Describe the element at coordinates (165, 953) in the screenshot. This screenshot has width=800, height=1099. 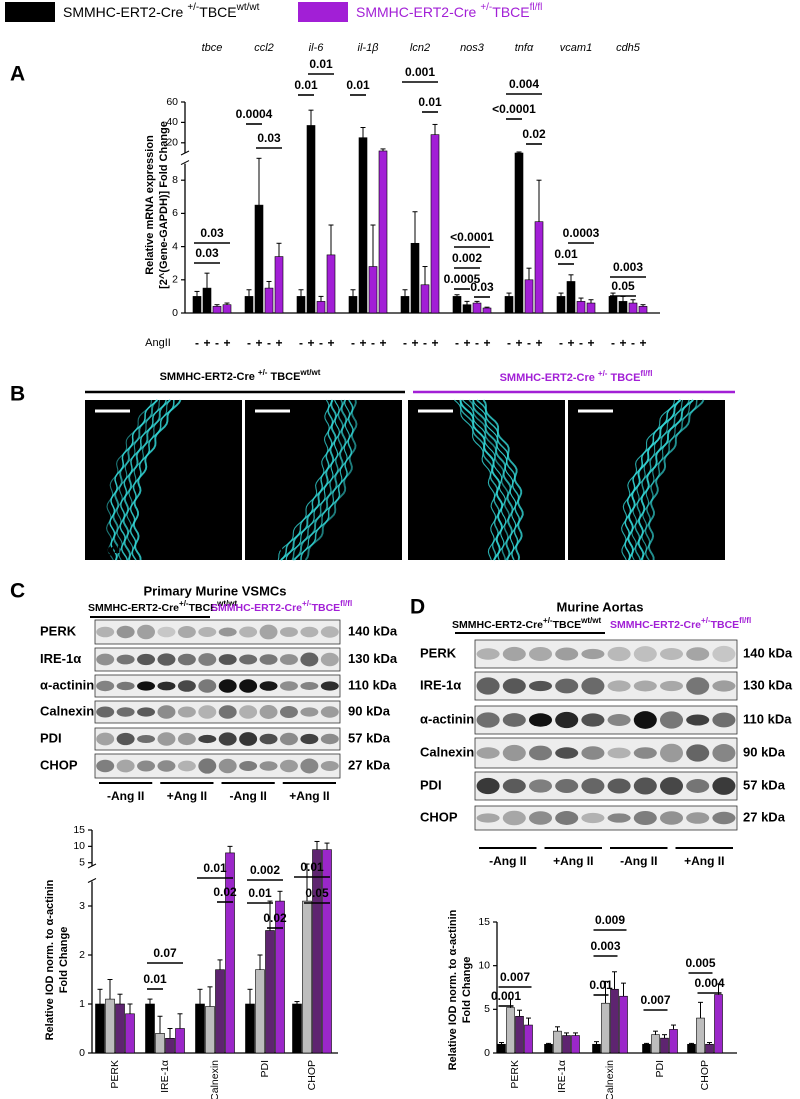
I see `p-value: 0.07` at that location.